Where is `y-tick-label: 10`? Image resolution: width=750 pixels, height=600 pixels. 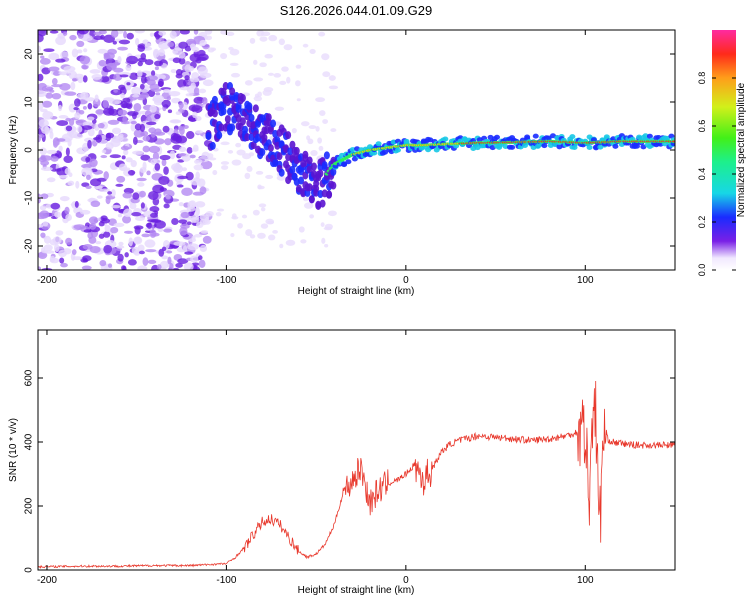
y-tick-label: 10 is located at coordinates (29, 102).